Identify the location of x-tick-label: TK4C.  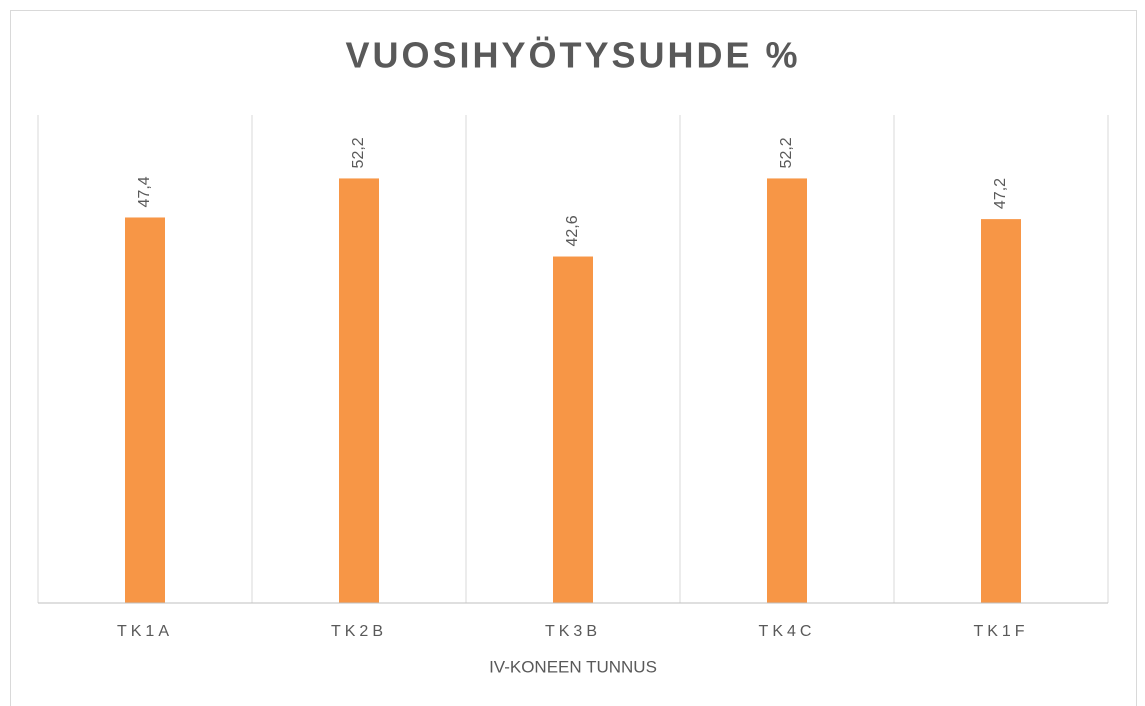
(787, 631).